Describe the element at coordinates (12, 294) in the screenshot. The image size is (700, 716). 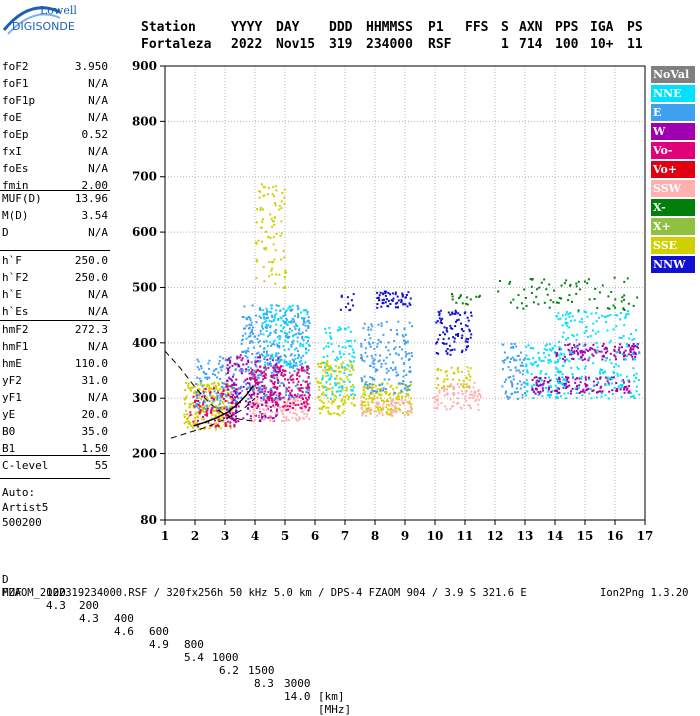
I see `param-name: h`E` at that location.